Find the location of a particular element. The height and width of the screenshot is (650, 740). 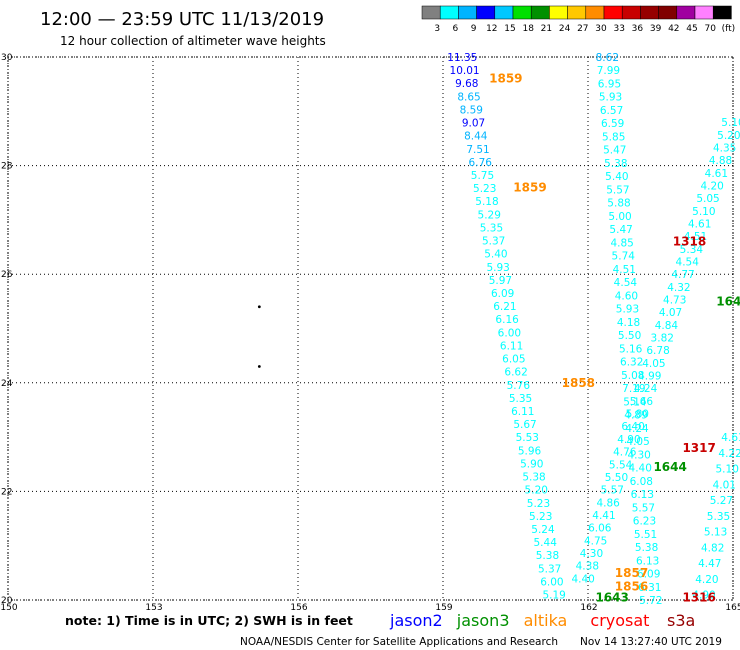

x-tick-label: 165 is located at coordinates (732, 608).